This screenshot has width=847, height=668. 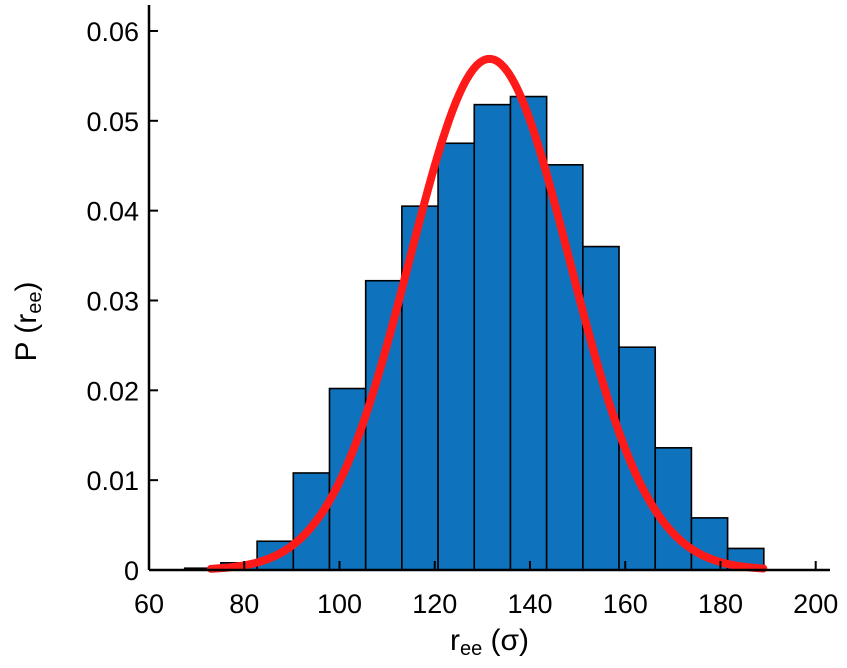 What do you see at coordinates (149, 604) in the screenshot?
I see `x-tick-label: 60` at bounding box center [149, 604].